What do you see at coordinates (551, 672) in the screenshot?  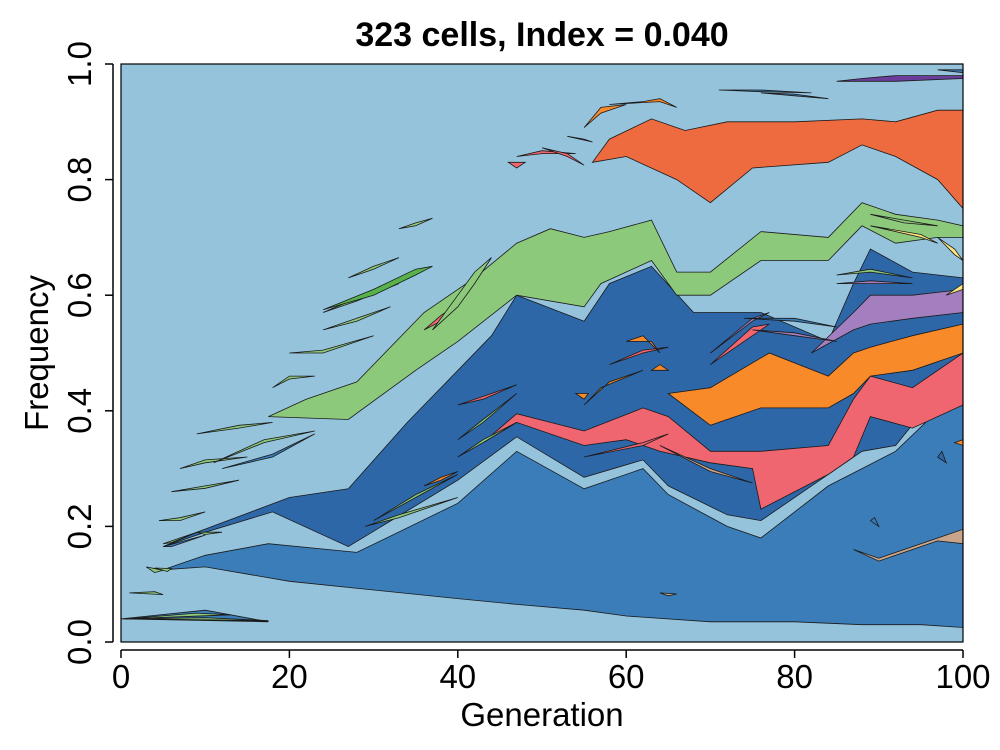 I see `x-axis: 0 20 40 60 80 100` at bounding box center [551, 672].